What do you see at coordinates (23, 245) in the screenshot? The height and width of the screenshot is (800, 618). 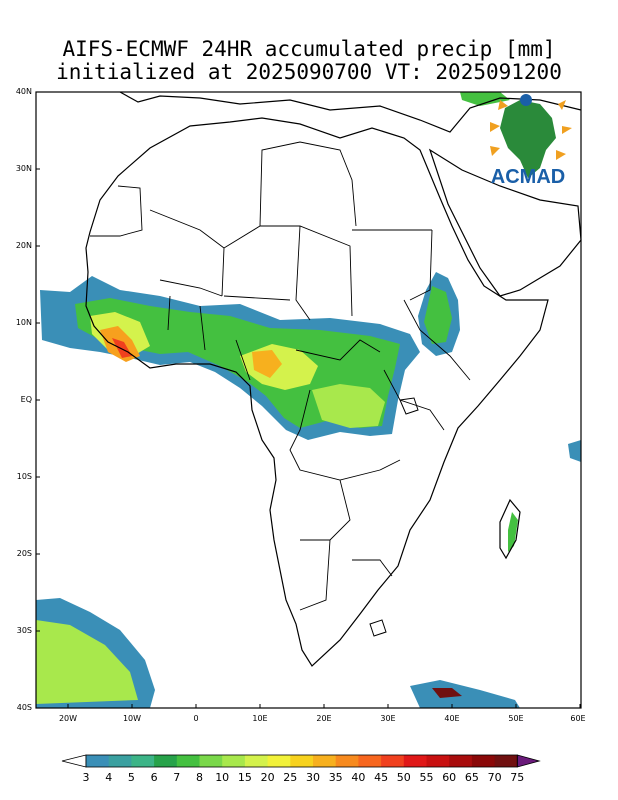 I see `lat-label-20n: 20N` at bounding box center [23, 245].